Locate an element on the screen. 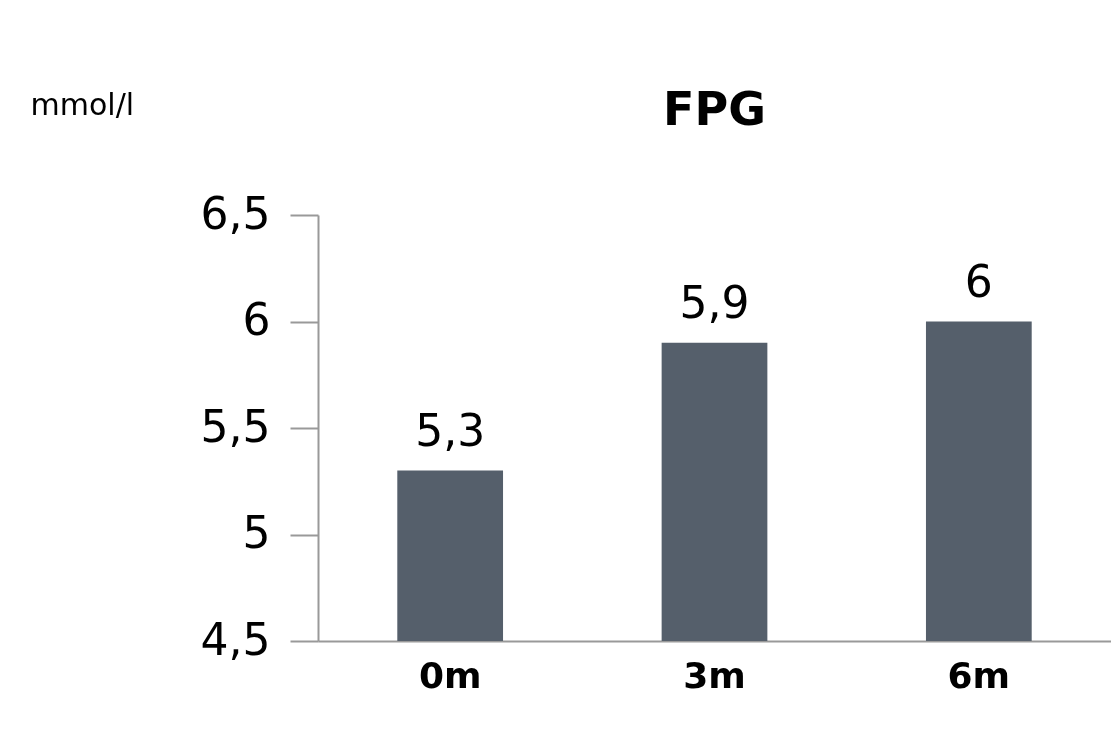 This screenshot has height=731, width=1111. x-tick-label: 6m is located at coordinates (979, 675).